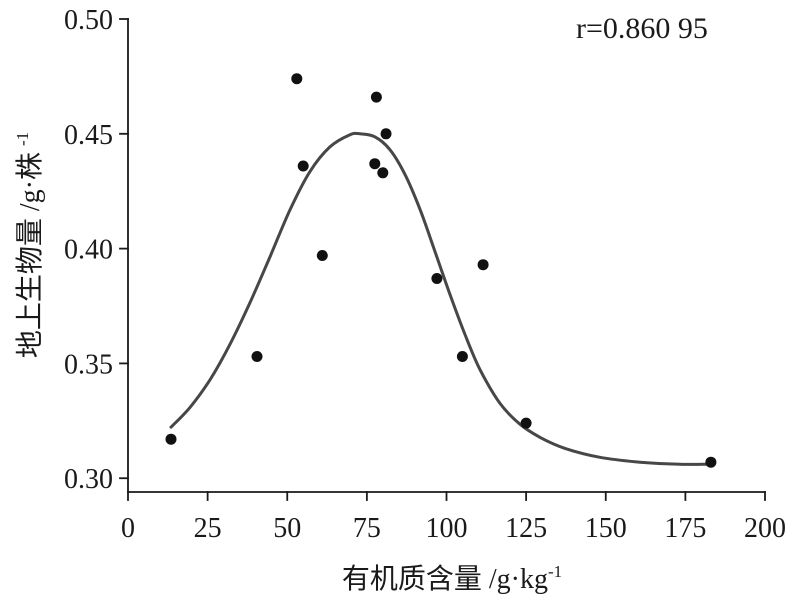 This screenshot has height=603, width=795. What do you see at coordinates (606, 528) in the screenshot?
I see `x-tick-label: 150` at bounding box center [606, 528].